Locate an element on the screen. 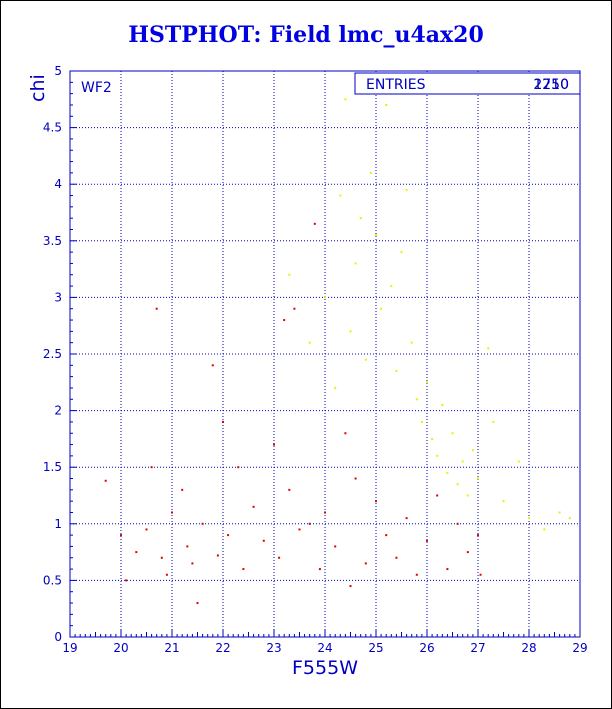  y-tick-label: 5 is located at coordinates (58, 71).